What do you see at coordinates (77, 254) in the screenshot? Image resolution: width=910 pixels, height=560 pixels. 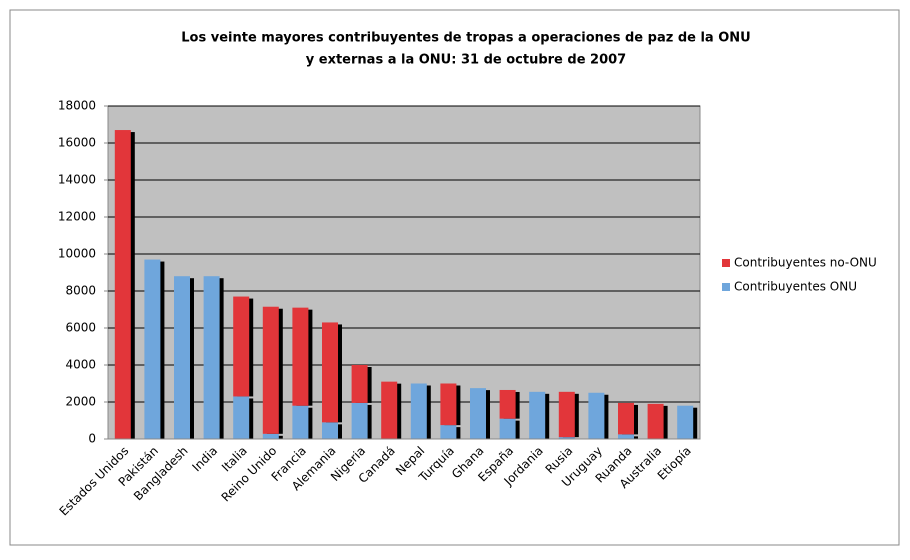 I see `y-tick-label: 10000` at bounding box center [77, 254].